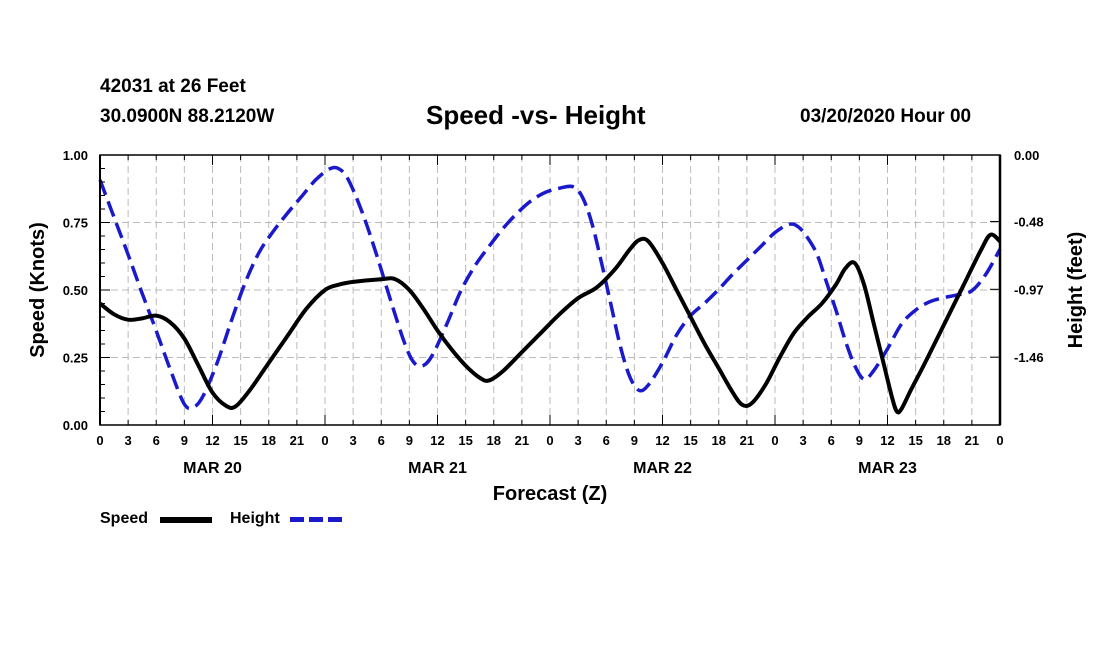 The height and width of the screenshot is (650, 1100). I want to click on chart-title: Speed -vs- Height, so click(536, 115).